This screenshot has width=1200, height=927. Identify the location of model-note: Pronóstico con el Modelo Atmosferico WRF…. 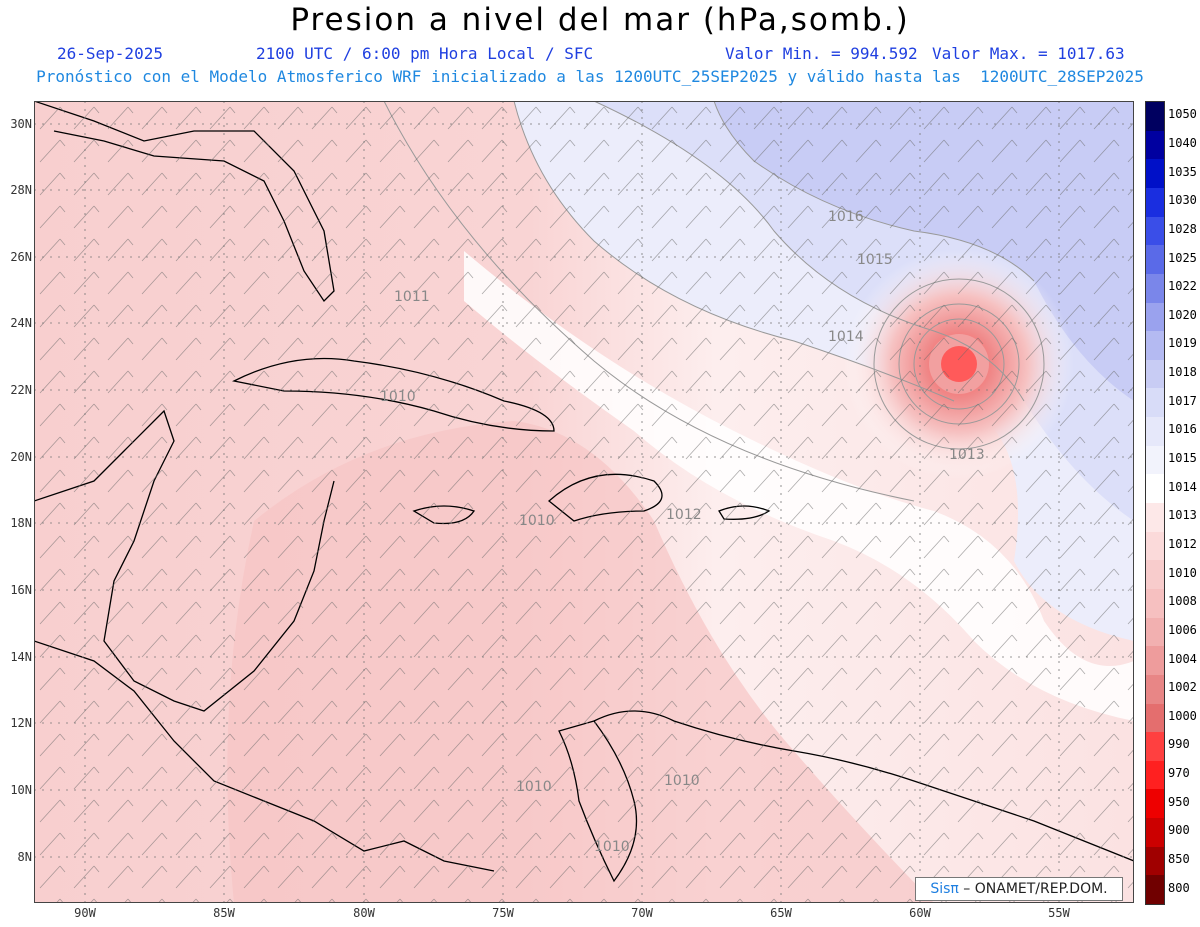
(590, 76).